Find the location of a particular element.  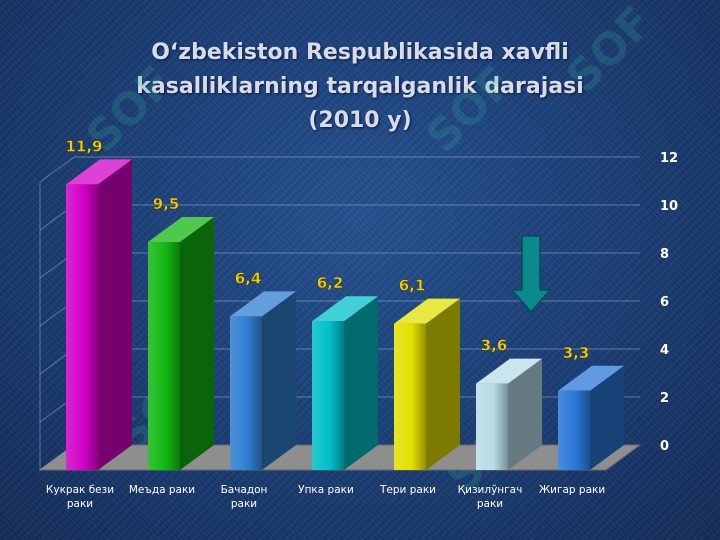

y-tick-label: 4 is located at coordinates (664, 350).